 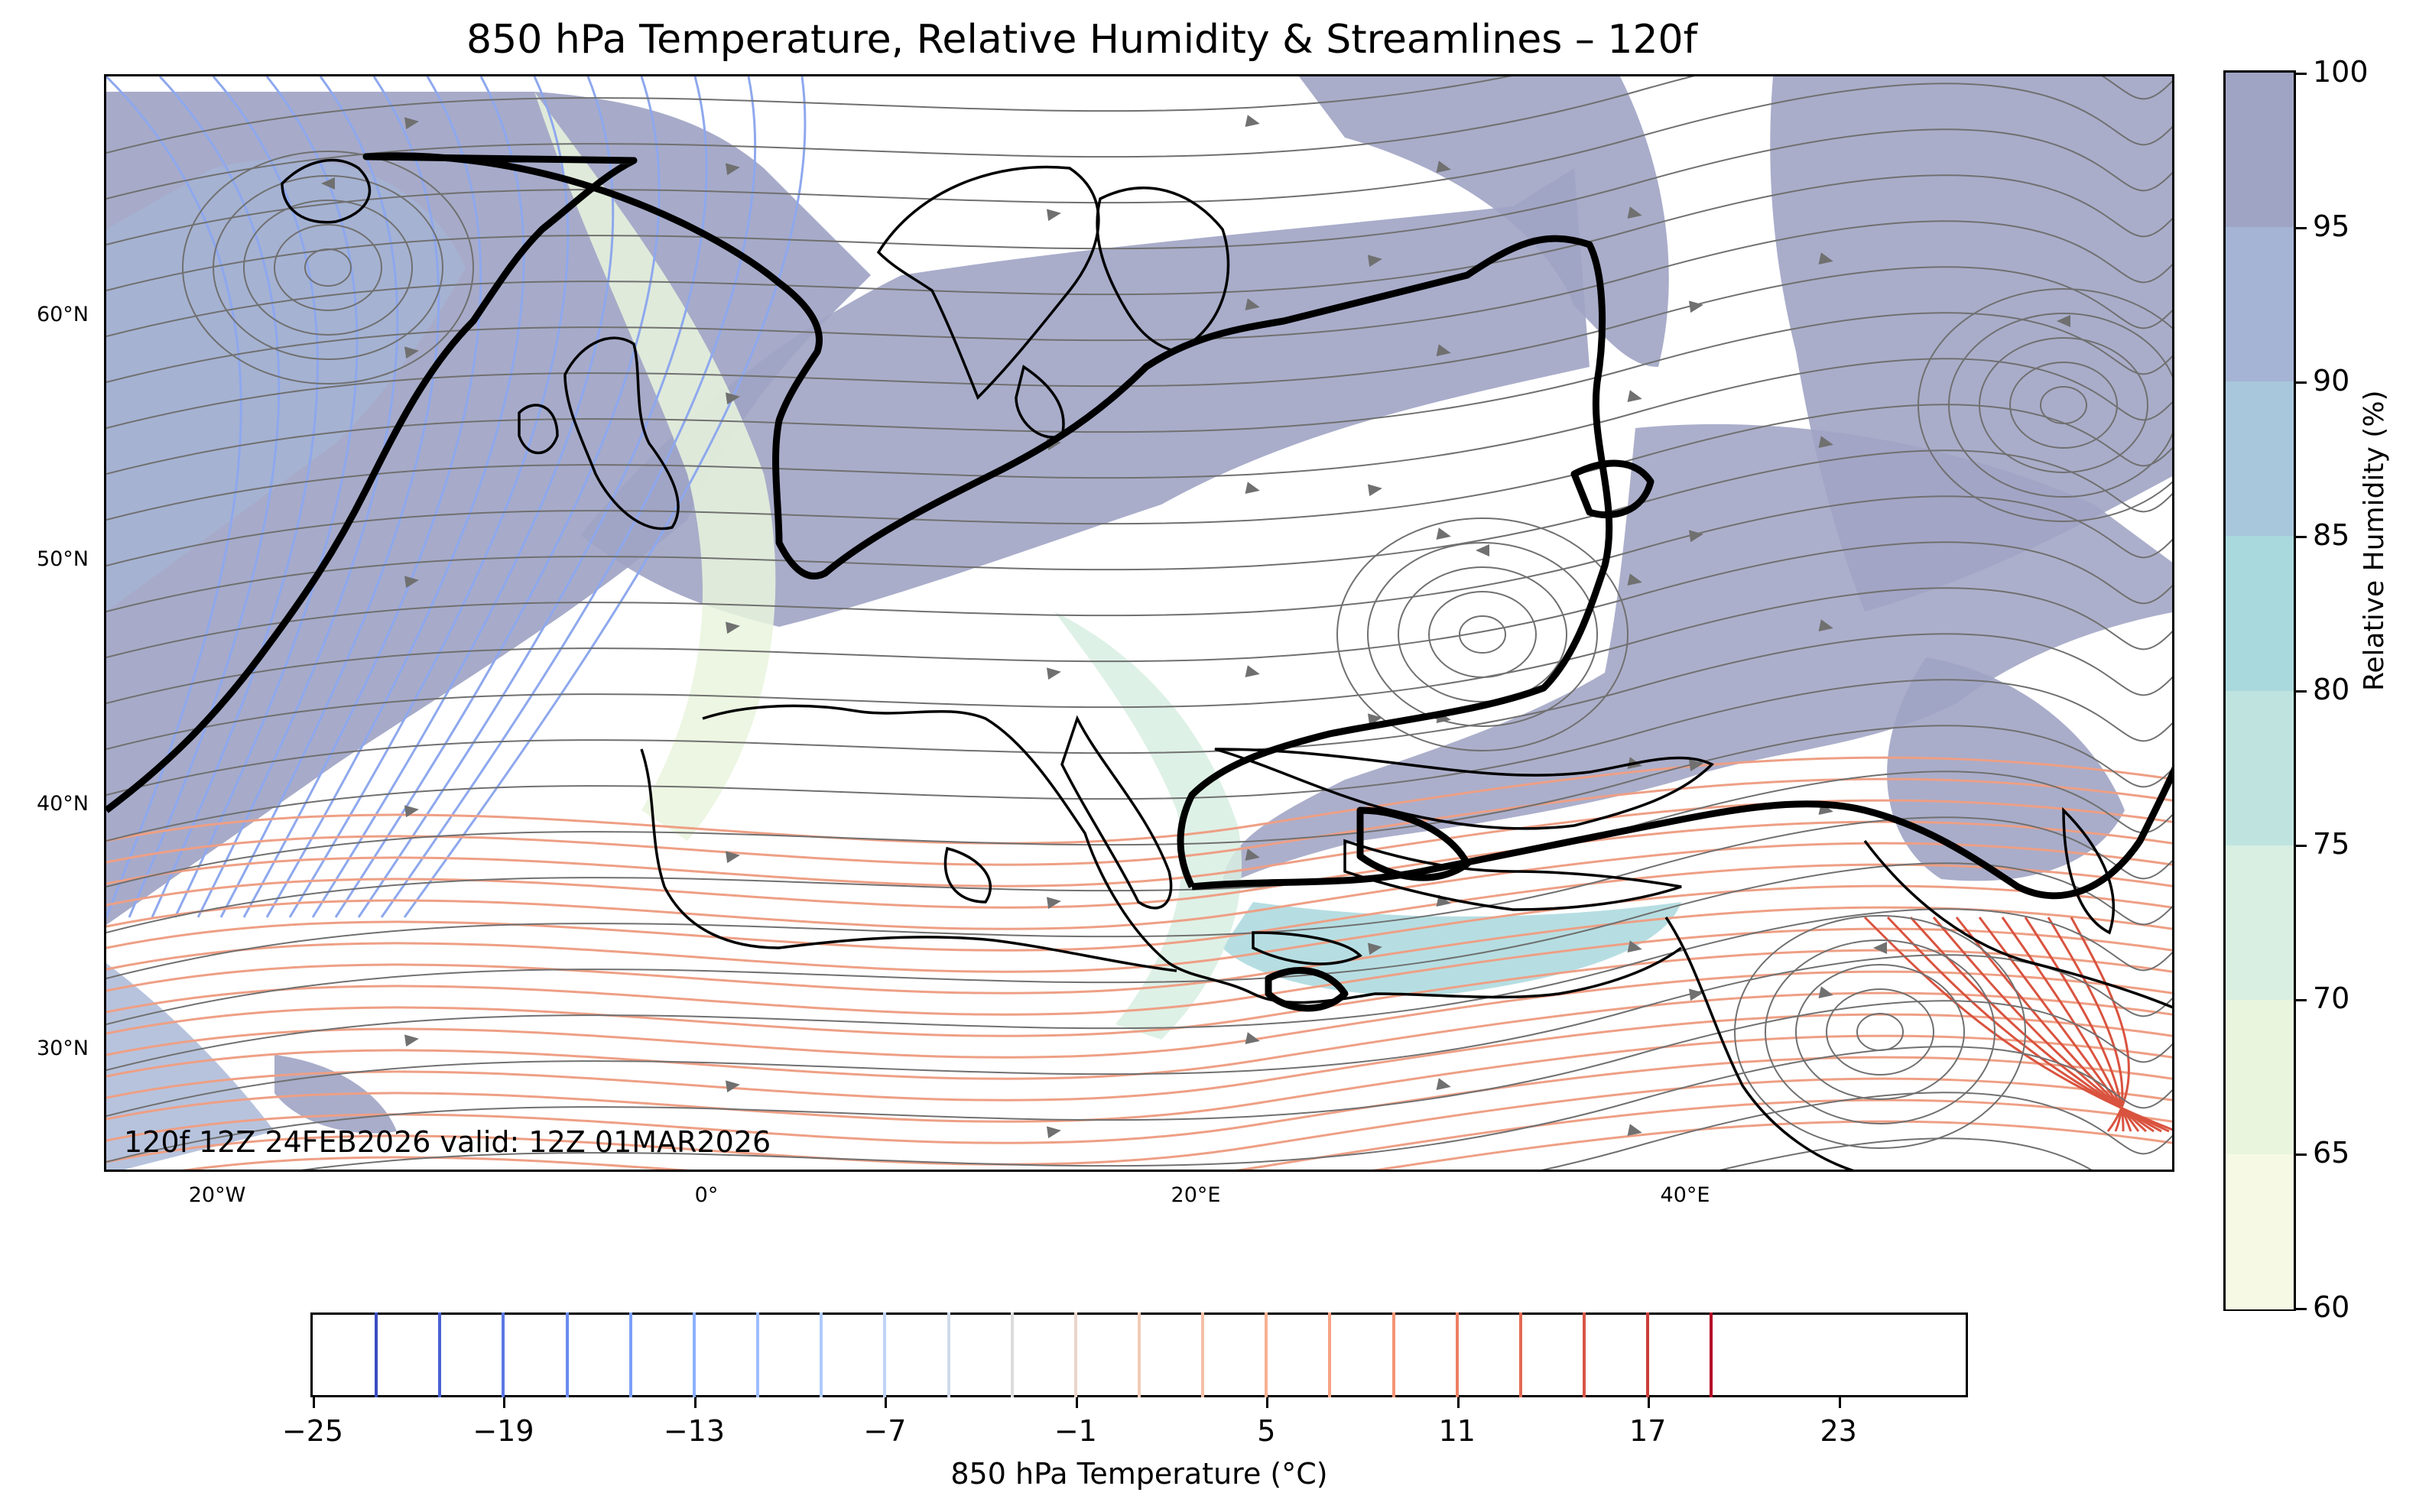 I want to click on valid-time-label: 120f 12Z 24FEB2026 valid: 12Z 01MAR2026, so click(x=448, y=1142).